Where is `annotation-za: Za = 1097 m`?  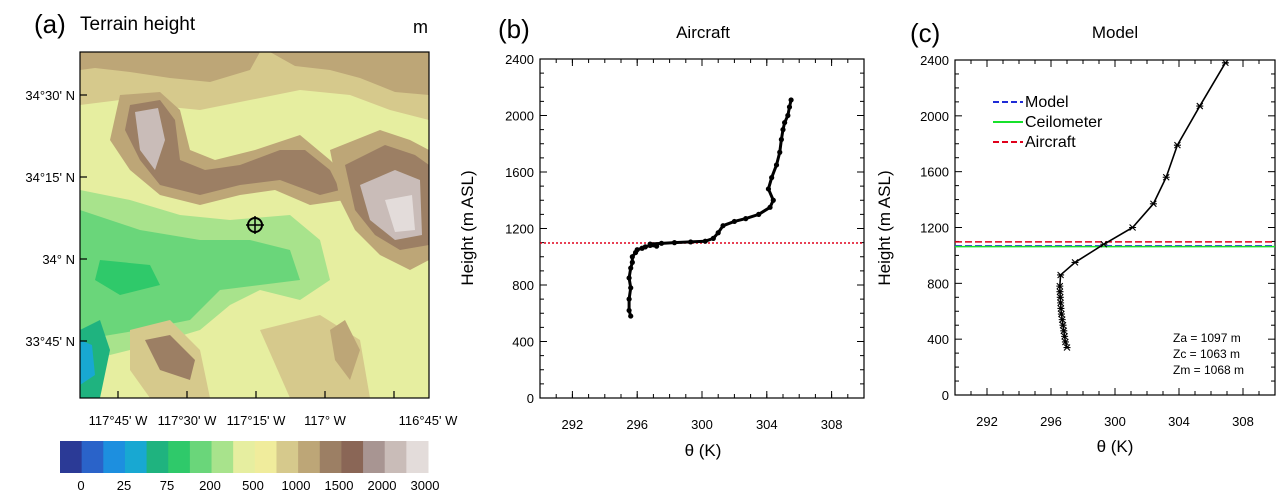 annotation-za: Za = 1097 m is located at coordinates (1207, 338).